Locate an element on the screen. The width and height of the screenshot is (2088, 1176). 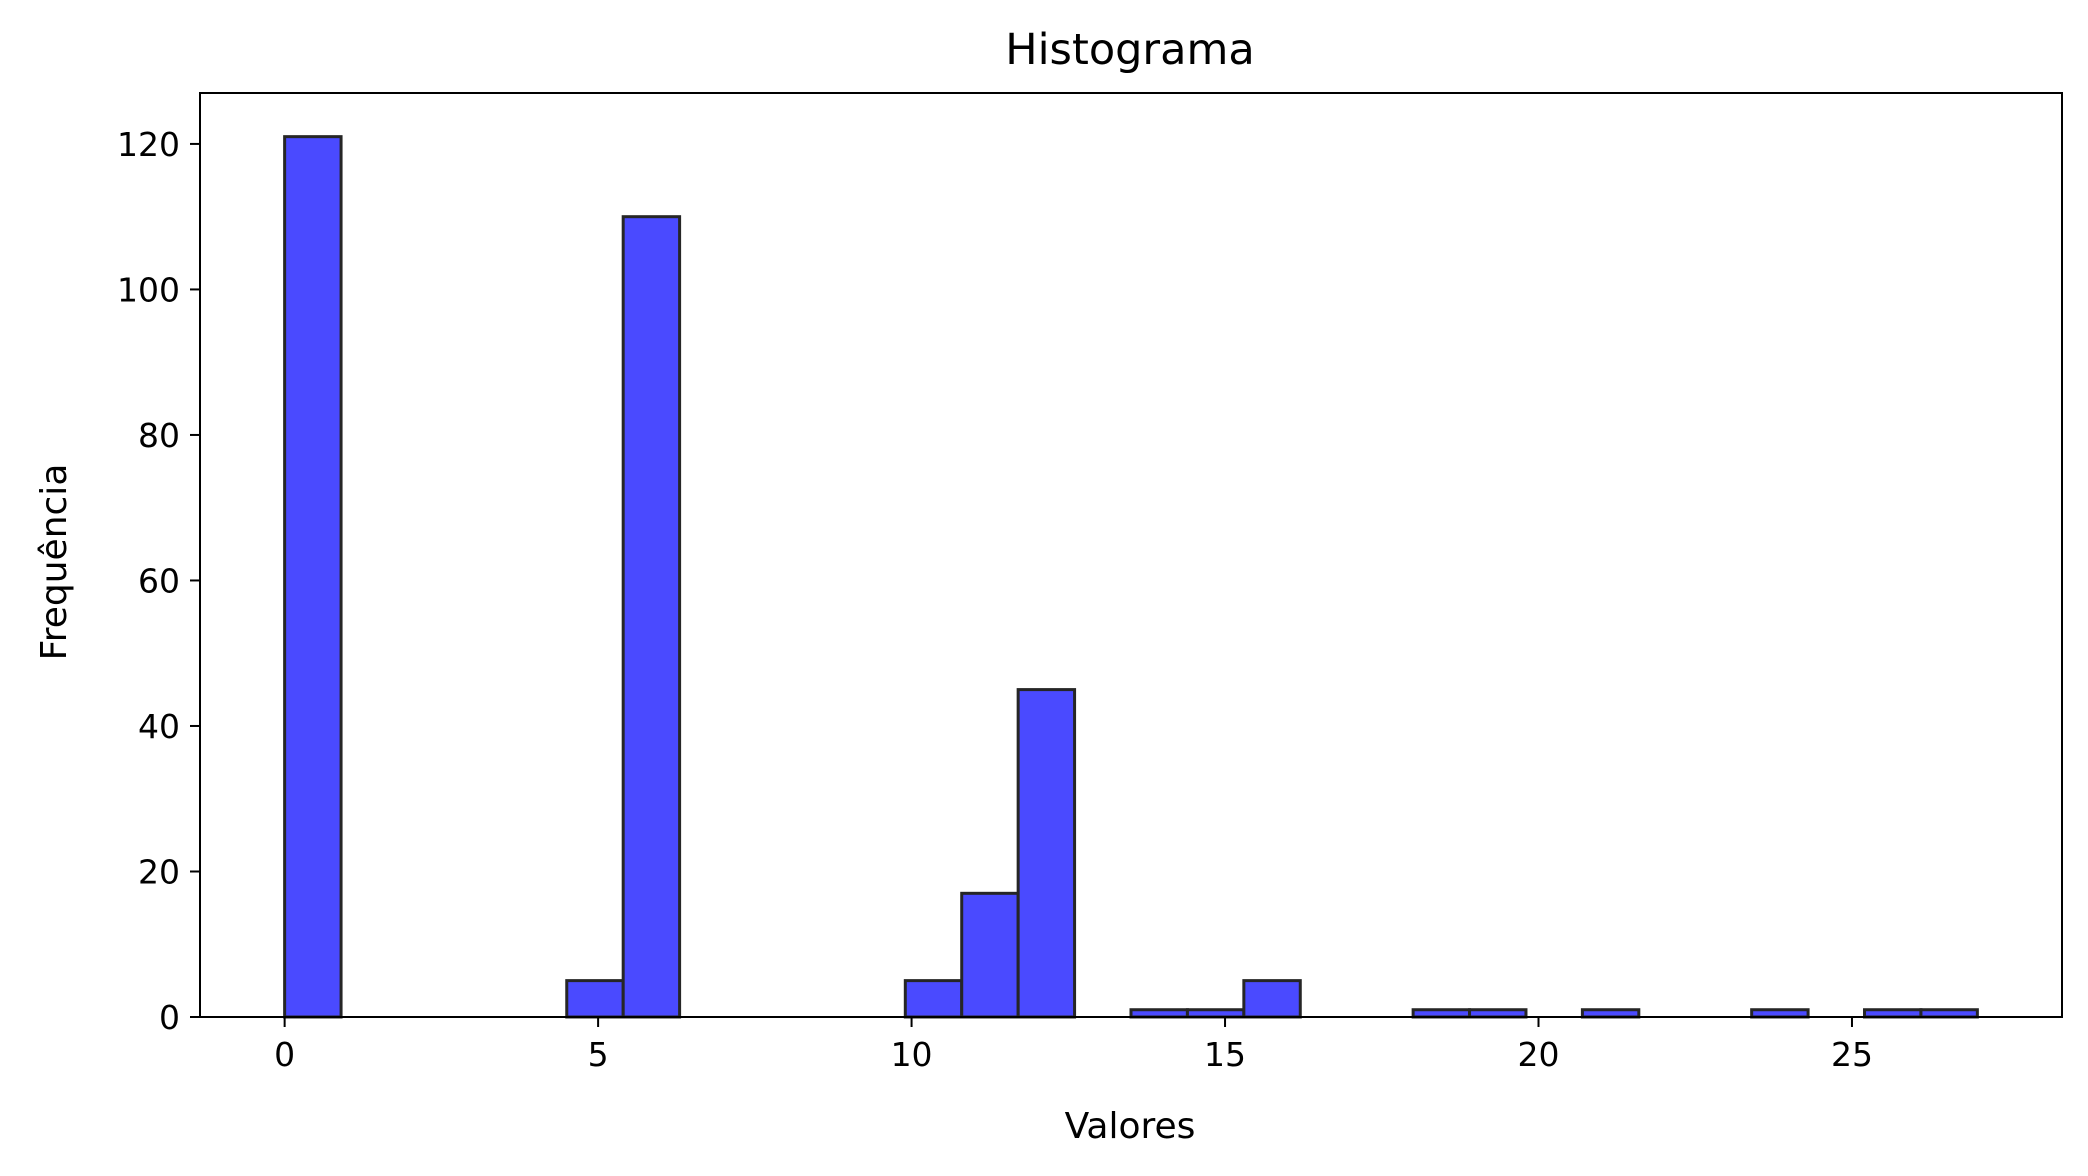
y-tick-label: 60 is located at coordinates (159, 580).